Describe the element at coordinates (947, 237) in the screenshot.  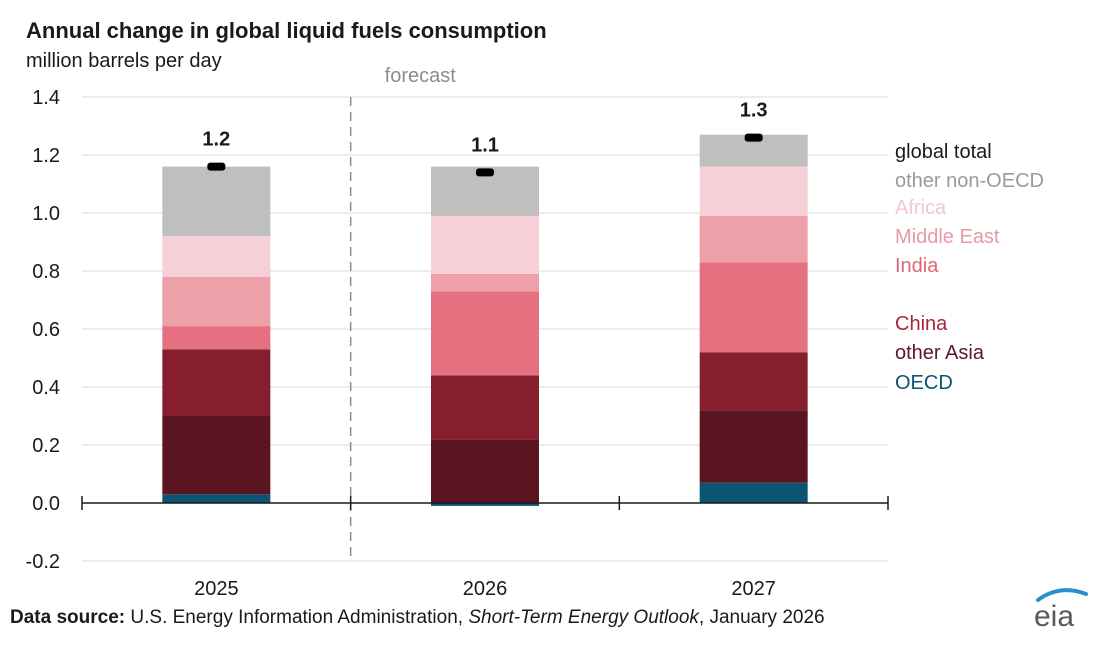
I see `legend-entry: Middle East` at that location.